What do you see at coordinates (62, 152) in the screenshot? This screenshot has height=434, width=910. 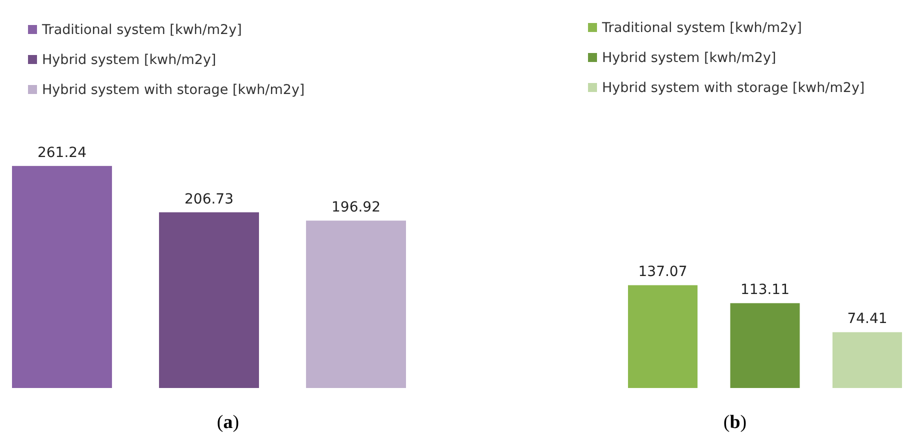 I see `data-label: 261.24` at bounding box center [62, 152].